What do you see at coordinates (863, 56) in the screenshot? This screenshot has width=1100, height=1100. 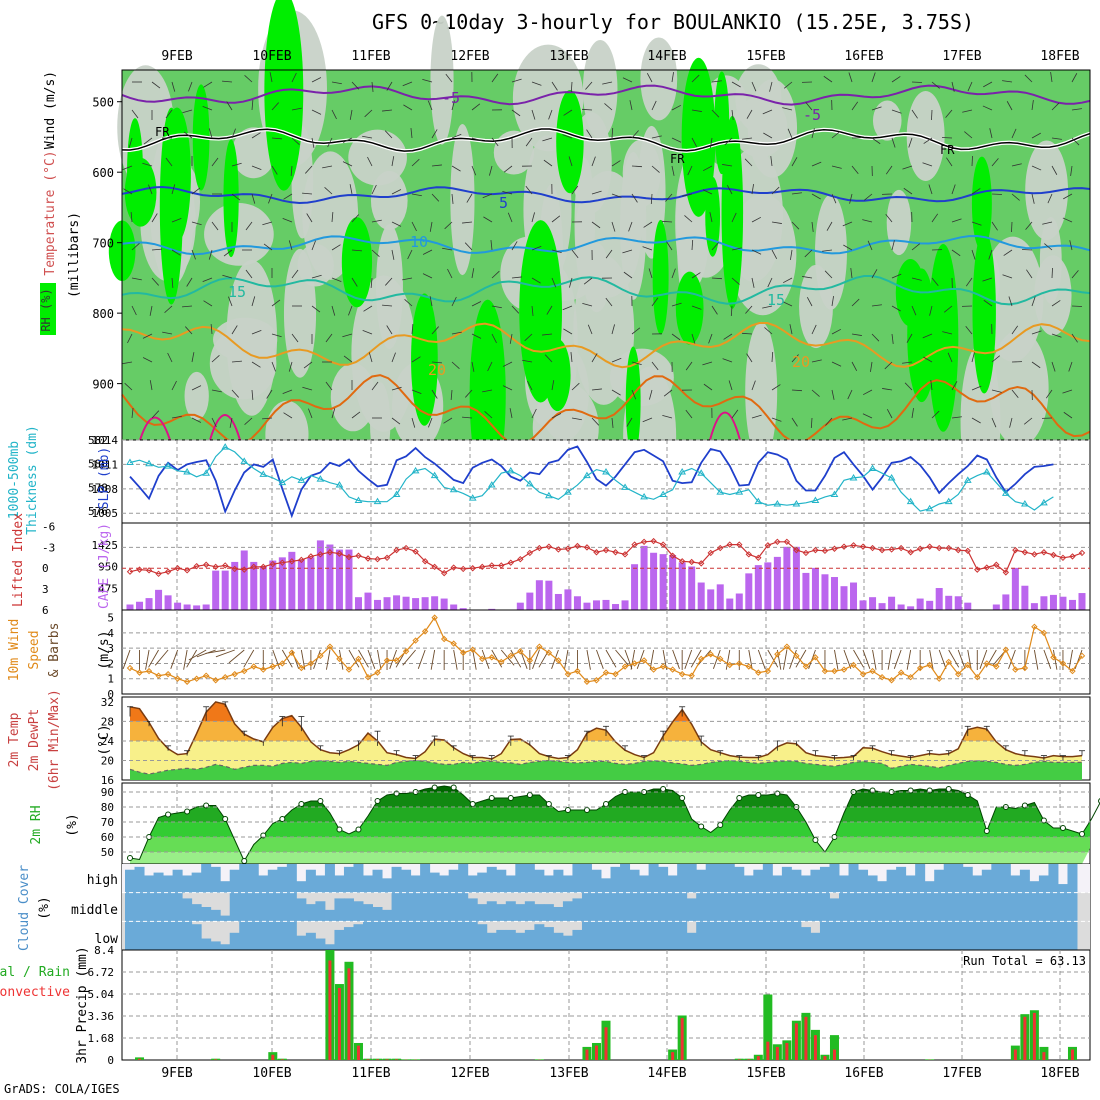 I see `top-date-label: 16FEB` at bounding box center [863, 56].